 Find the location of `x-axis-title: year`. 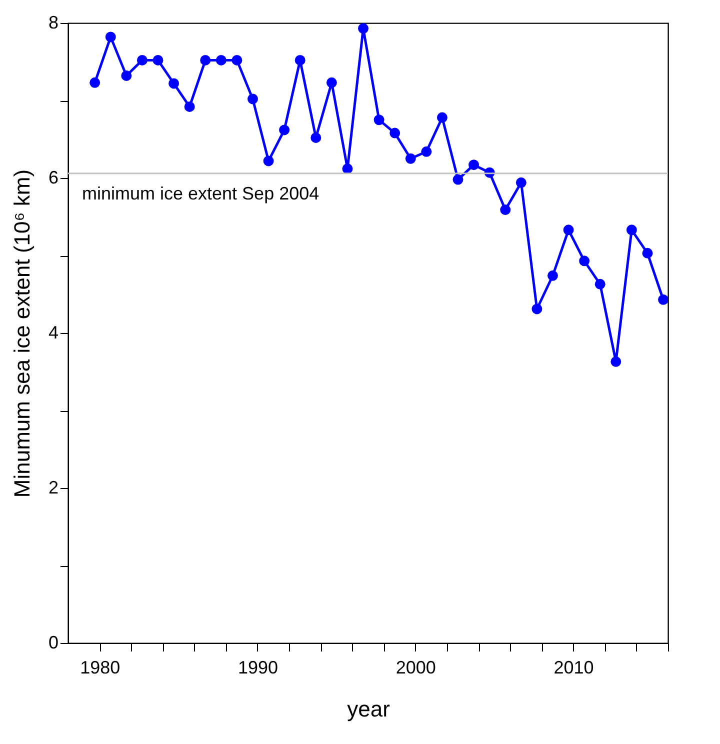

x-axis-title: year is located at coordinates (368, 709).